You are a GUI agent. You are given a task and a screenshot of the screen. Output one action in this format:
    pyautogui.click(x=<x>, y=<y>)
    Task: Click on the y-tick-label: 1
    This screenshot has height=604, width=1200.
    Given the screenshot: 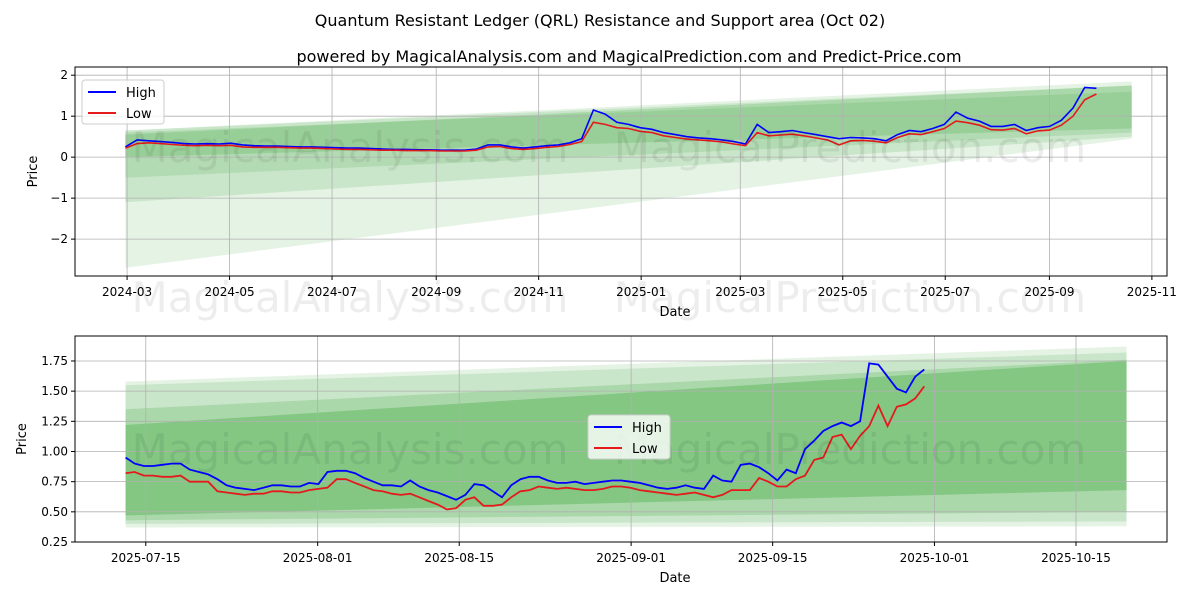 What is the action you would take?
    pyautogui.click(x=64, y=116)
    